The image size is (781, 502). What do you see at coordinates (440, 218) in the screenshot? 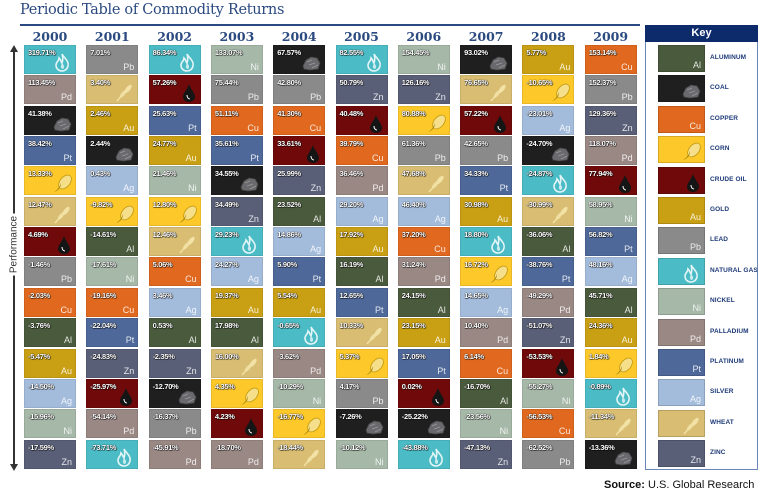
I see `element-symbol: Ag` at bounding box center [440, 218].